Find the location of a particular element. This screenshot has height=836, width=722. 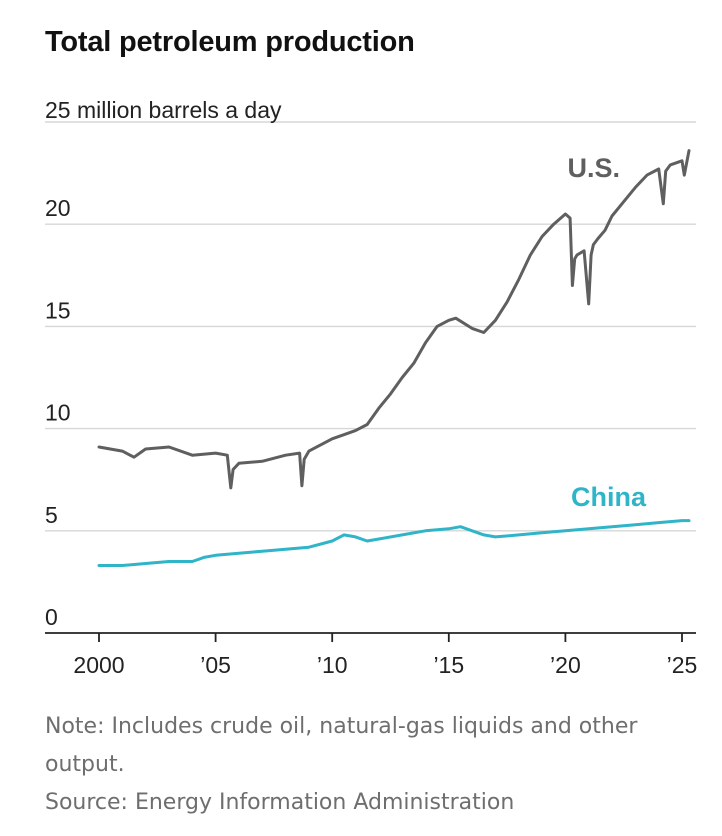

x-axis: 2000 ’05 ’10 ’15 ’20 ’25 is located at coordinates (371, 655).